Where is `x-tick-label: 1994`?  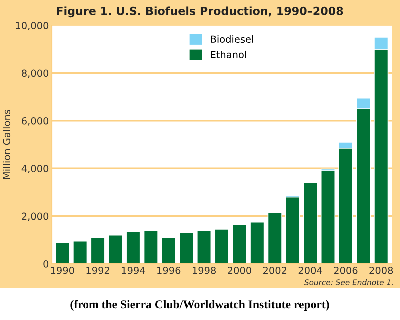 x-tick-label: 1994 is located at coordinates (134, 270).